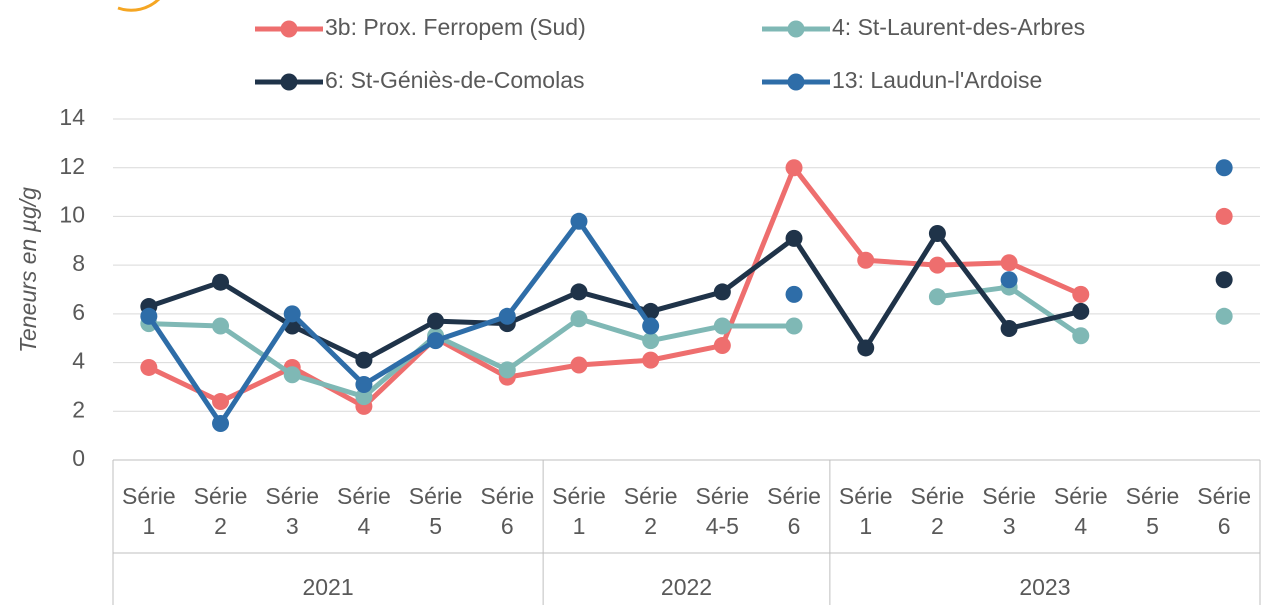  I want to click on y-tick-label: 0, so click(78, 458).